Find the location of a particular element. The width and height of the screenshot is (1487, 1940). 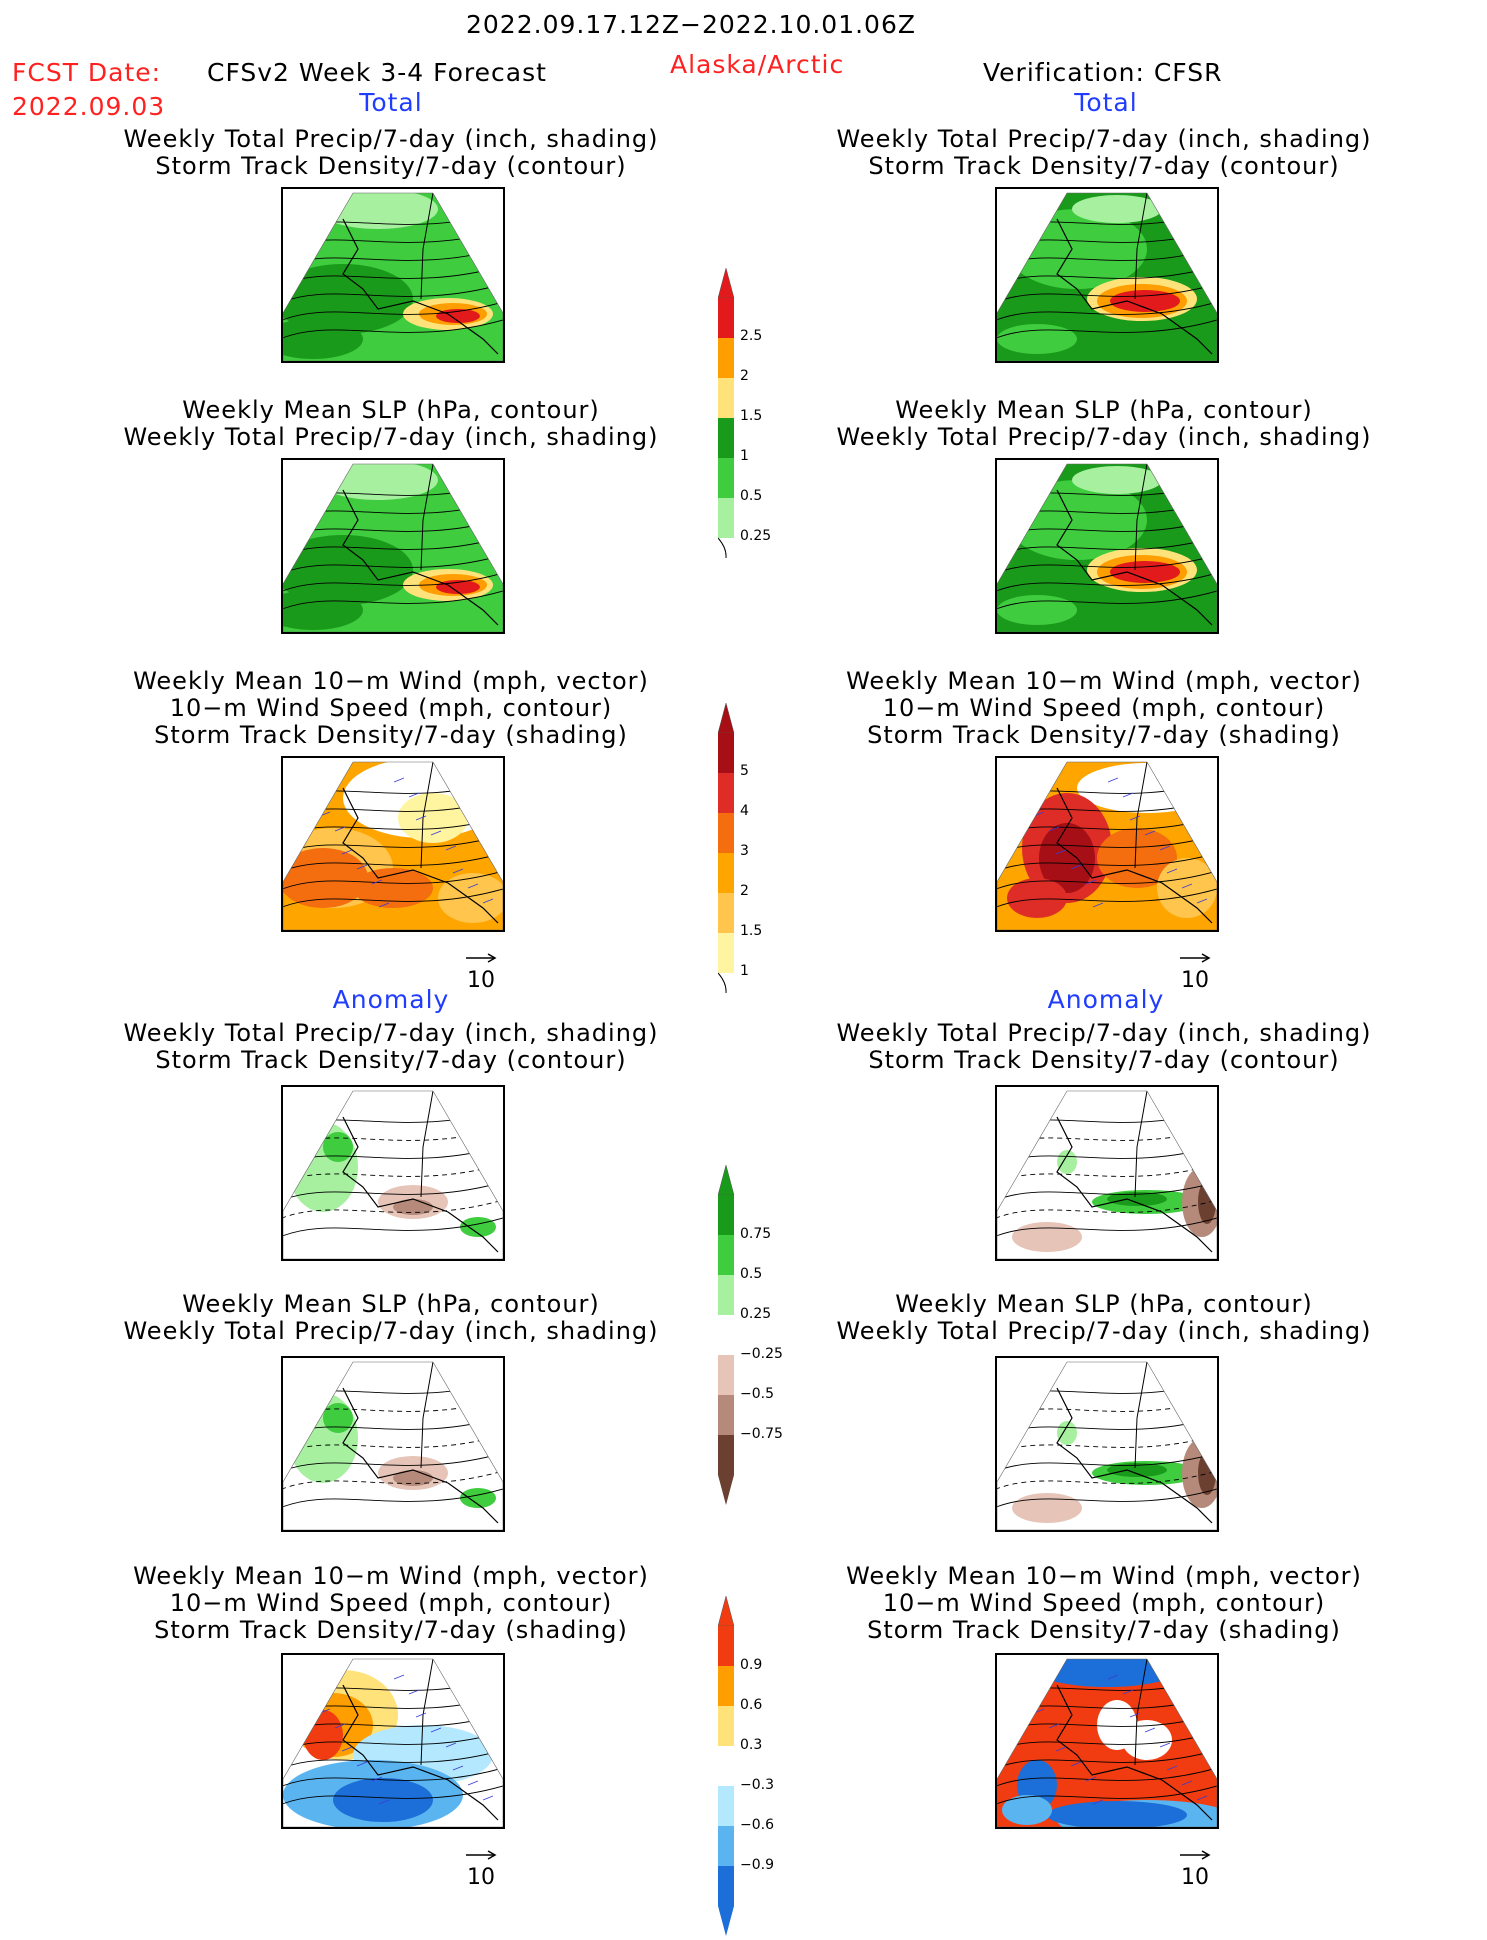

map-r2 is located at coordinates (1107, 546).